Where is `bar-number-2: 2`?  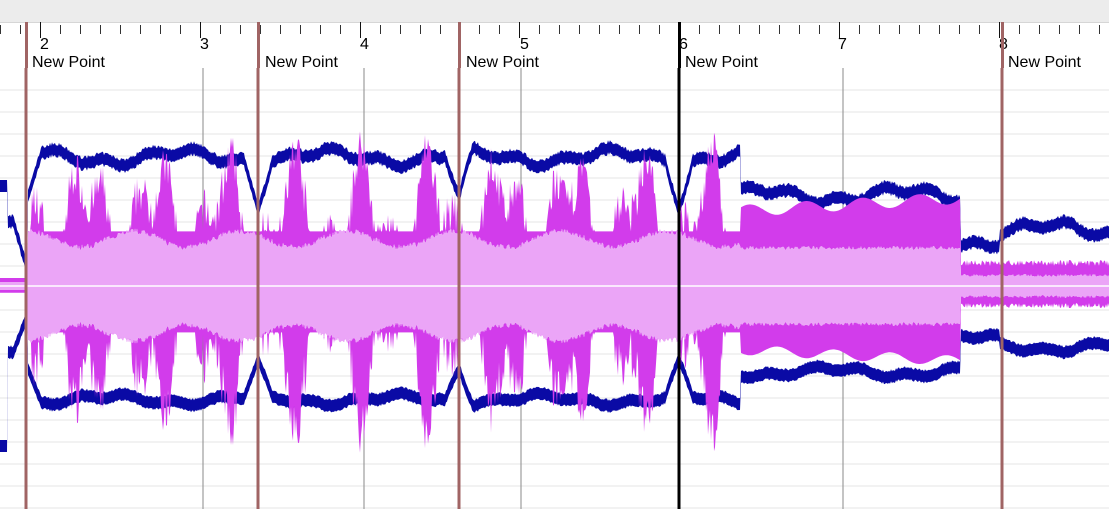
bar-number-2: 2 is located at coordinates (44, 44).